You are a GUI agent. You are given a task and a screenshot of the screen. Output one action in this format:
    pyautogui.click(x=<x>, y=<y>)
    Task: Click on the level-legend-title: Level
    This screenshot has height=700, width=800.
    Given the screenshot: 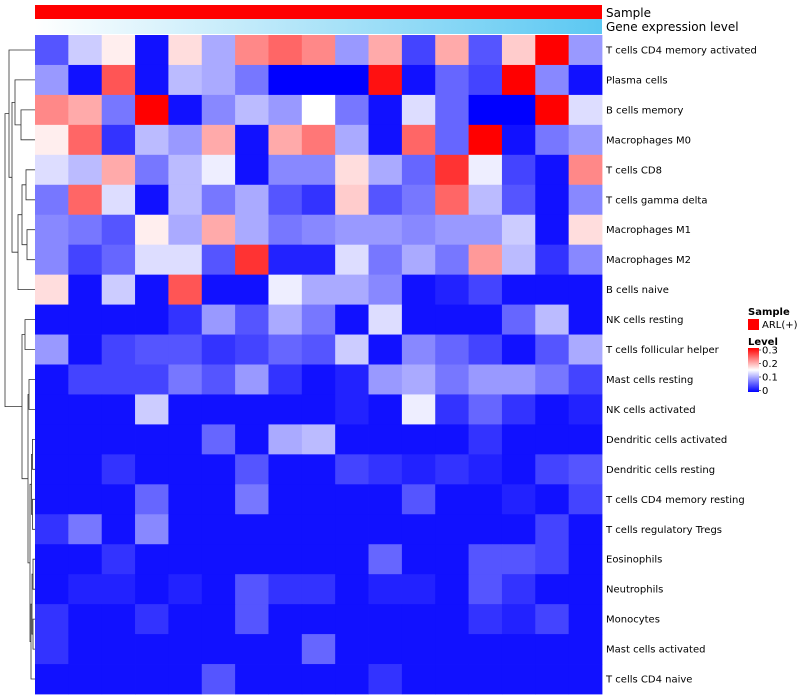 What is the action you would take?
    pyautogui.click(x=763, y=342)
    